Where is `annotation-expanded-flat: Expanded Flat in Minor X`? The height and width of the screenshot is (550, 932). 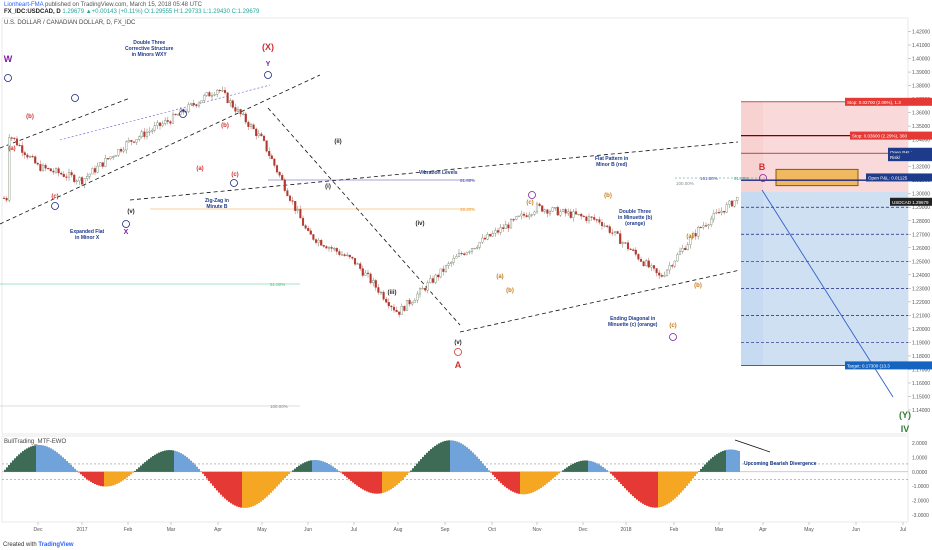 annotation-expanded-flat: Expanded Flat in Minor X is located at coordinates (87, 235).